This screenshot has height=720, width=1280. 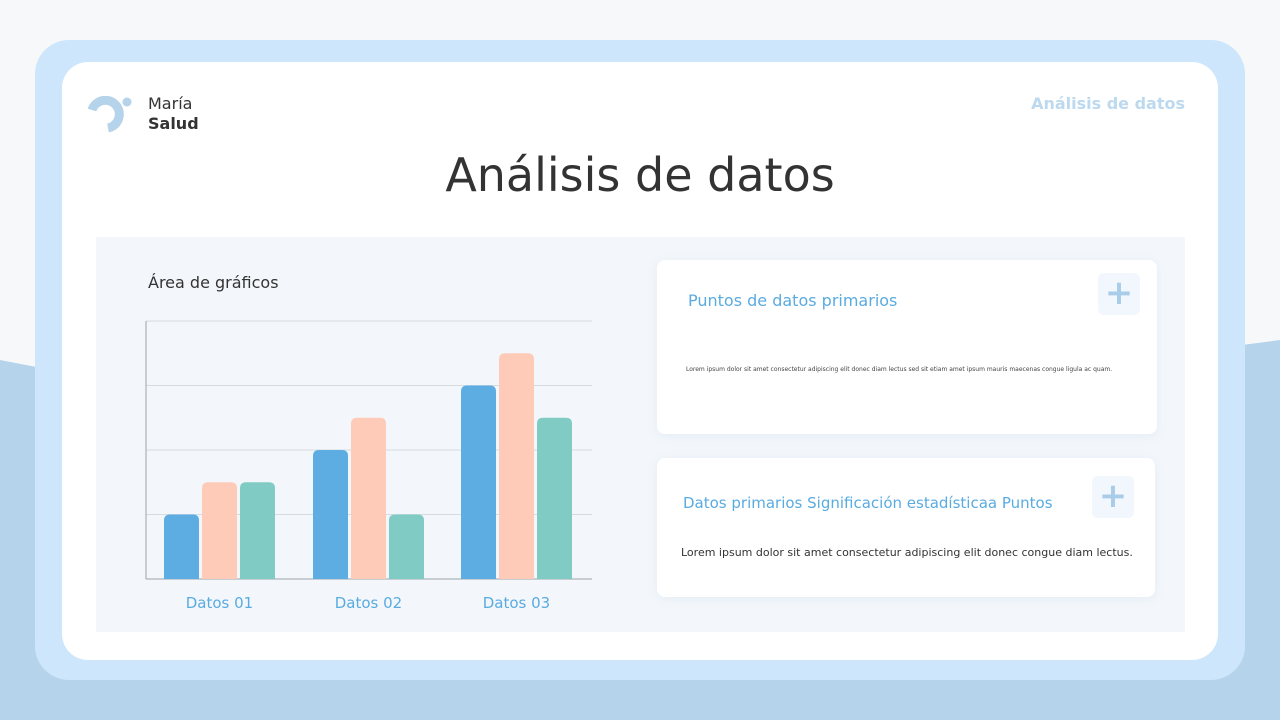 What do you see at coordinates (516, 603) in the screenshot?
I see `x-tick-label: Datos 03` at bounding box center [516, 603].